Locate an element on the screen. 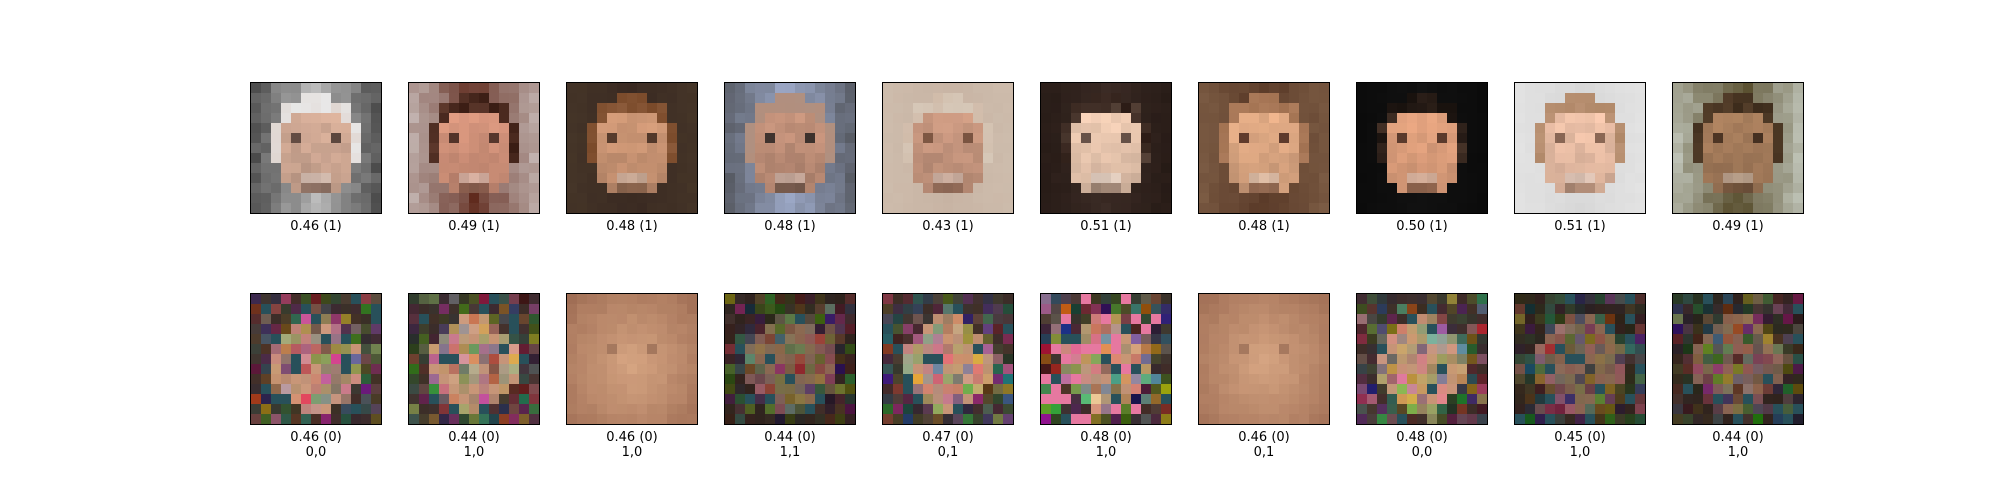 The height and width of the screenshot is (500, 2000). generated-image-panel: 0.45 (0) 1,0 is located at coordinates (1580, 376).